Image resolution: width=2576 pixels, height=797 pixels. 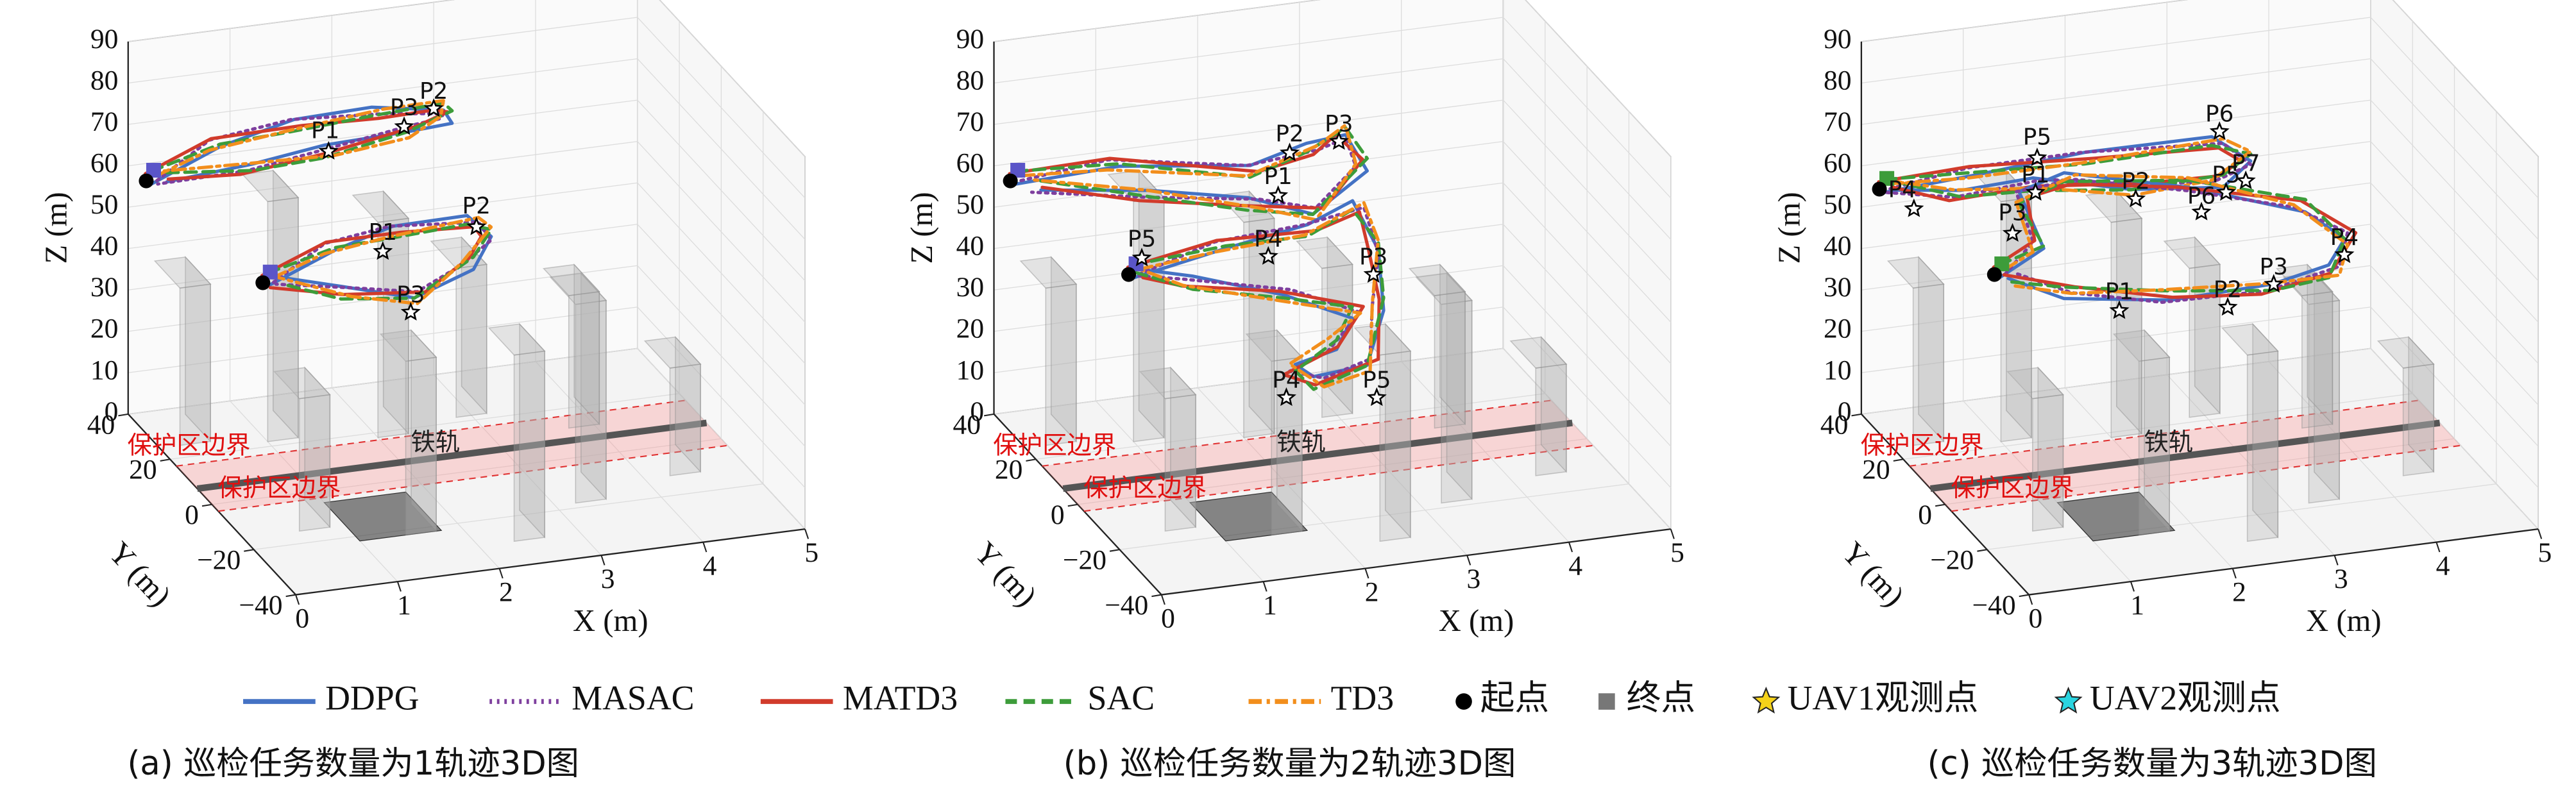 I want to click on boundary-label: 保护区边界, so click(x=279, y=488).